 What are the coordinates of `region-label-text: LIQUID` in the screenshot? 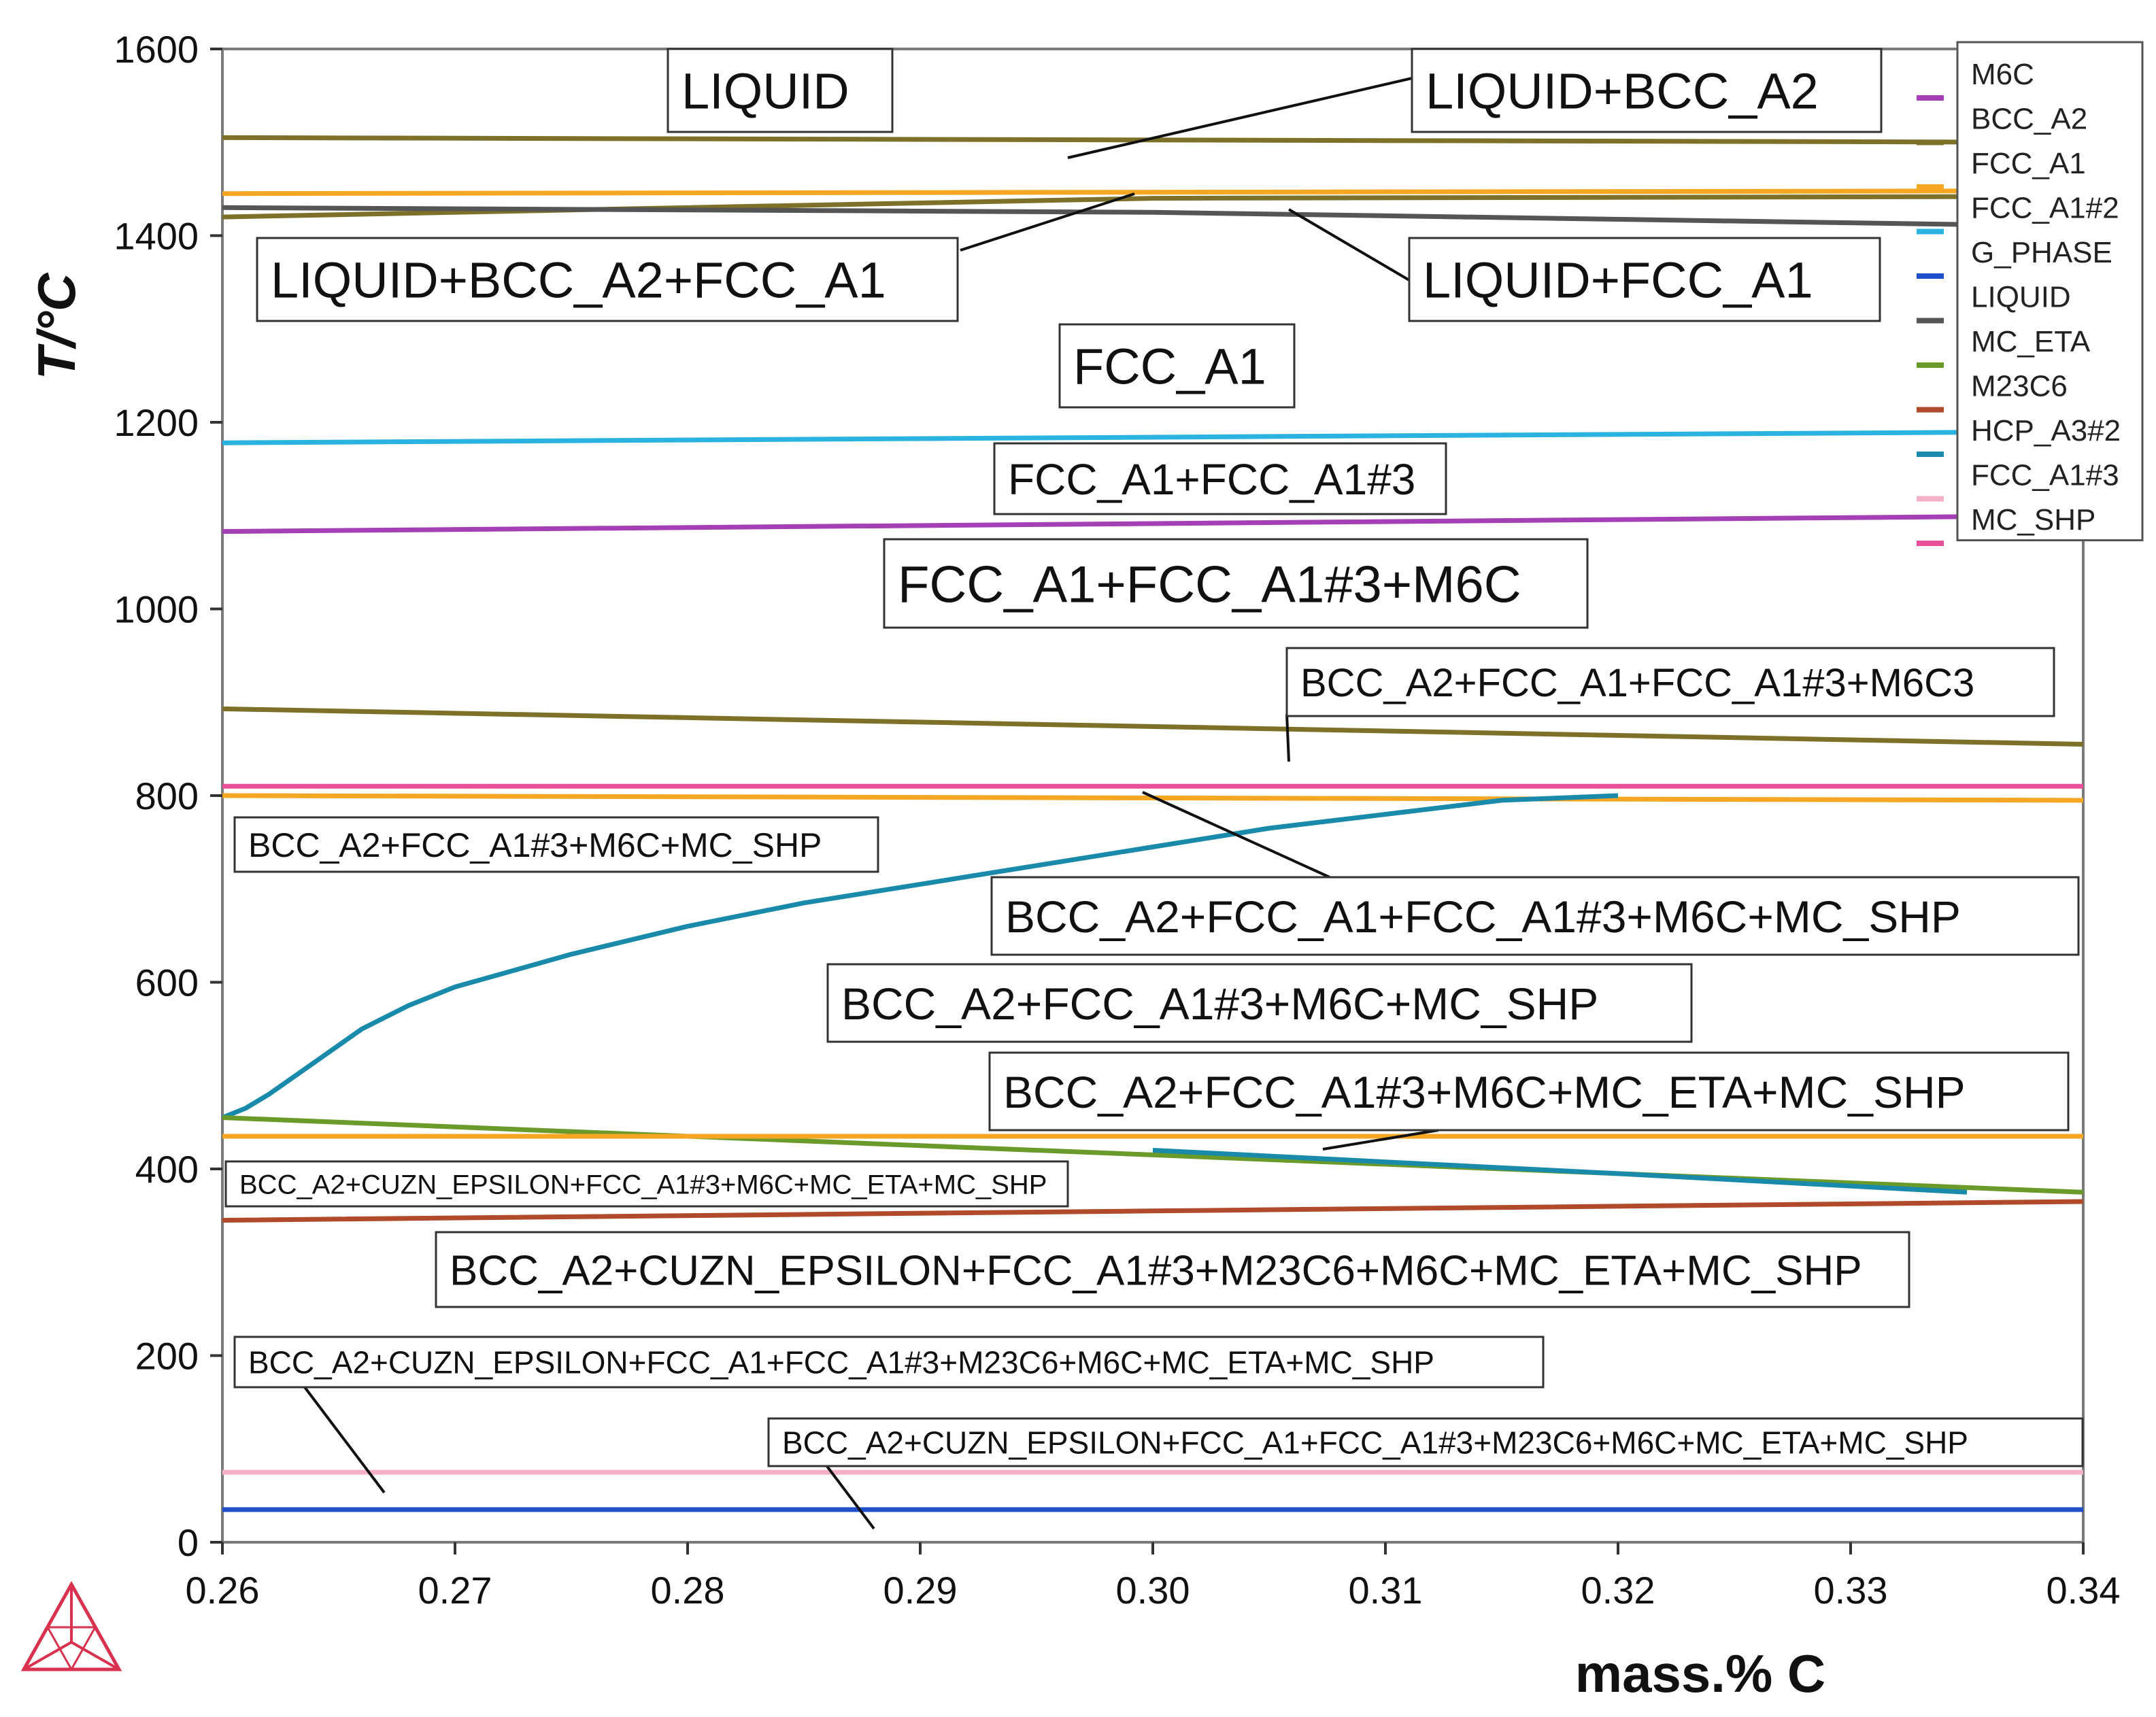 It's located at (765, 92).